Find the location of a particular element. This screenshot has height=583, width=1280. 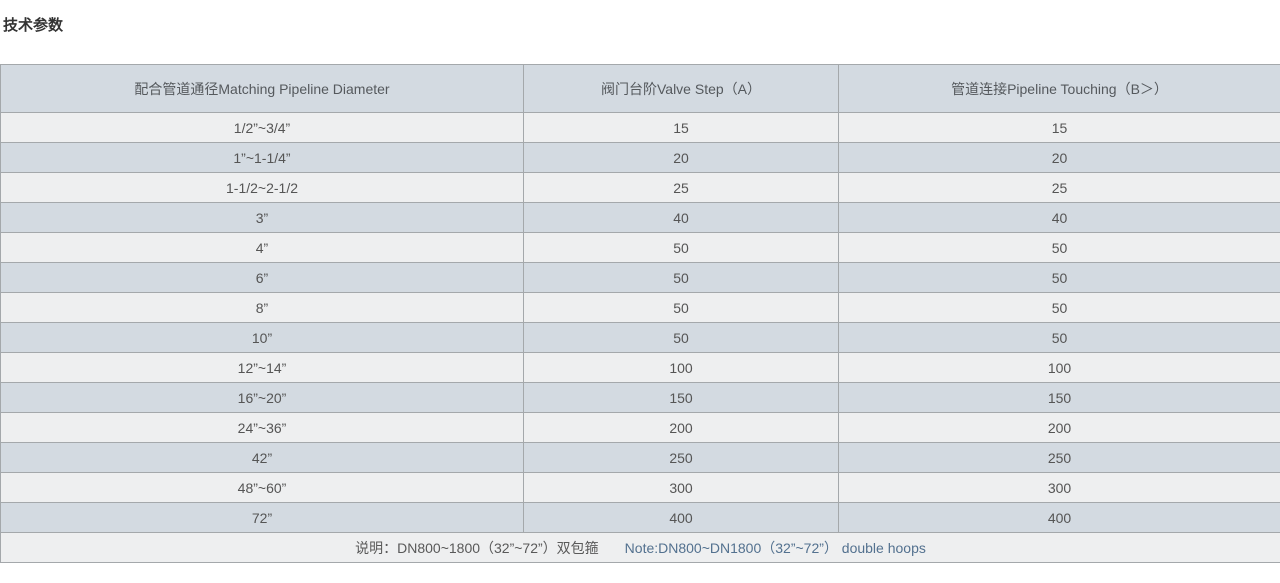

cell-valve-step: 40 is located at coordinates (681, 217).